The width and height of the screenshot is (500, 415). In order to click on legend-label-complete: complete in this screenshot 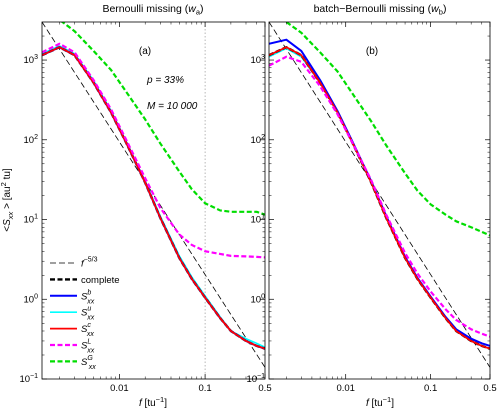, I will do `click(100, 280)`.